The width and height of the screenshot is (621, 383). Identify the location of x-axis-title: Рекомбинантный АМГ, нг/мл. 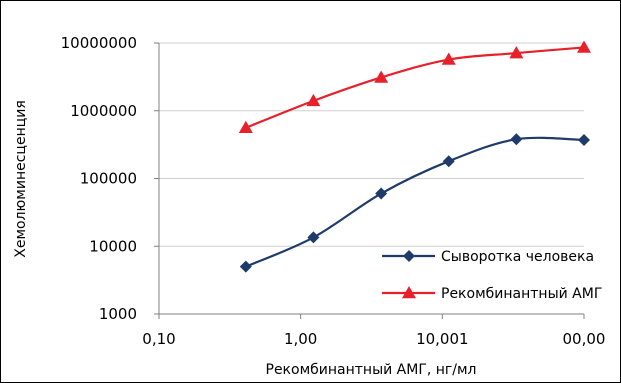
(371, 370).